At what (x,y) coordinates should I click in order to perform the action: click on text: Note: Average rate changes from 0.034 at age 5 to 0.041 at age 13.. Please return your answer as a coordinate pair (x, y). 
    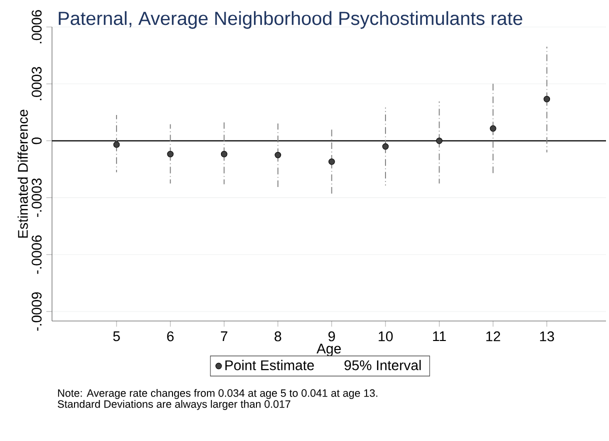
    Looking at the image, I should click on (218, 394).